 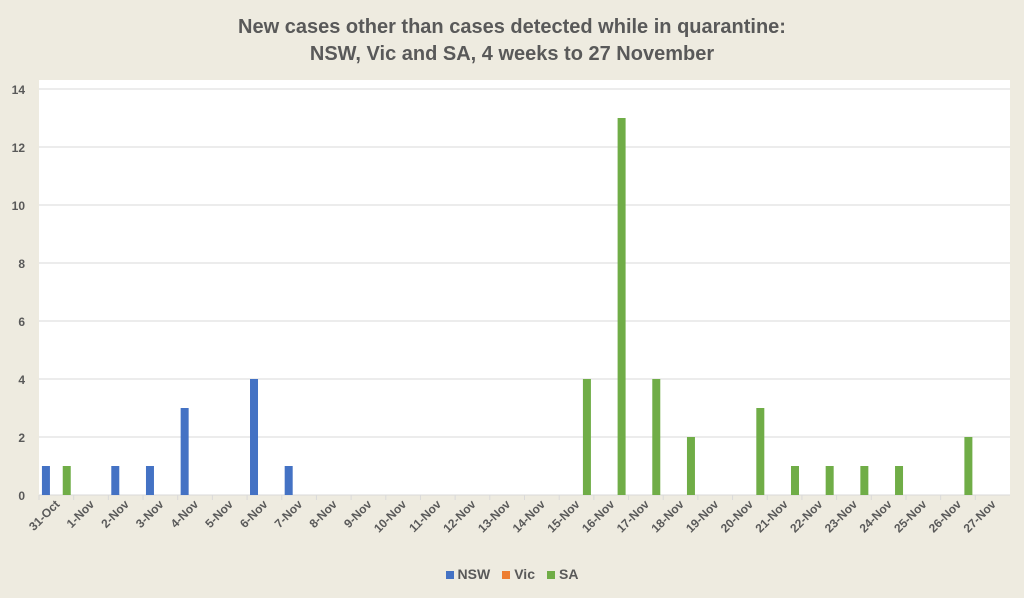 I want to click on y-tick-label: 14, so click(x=19, y=90).